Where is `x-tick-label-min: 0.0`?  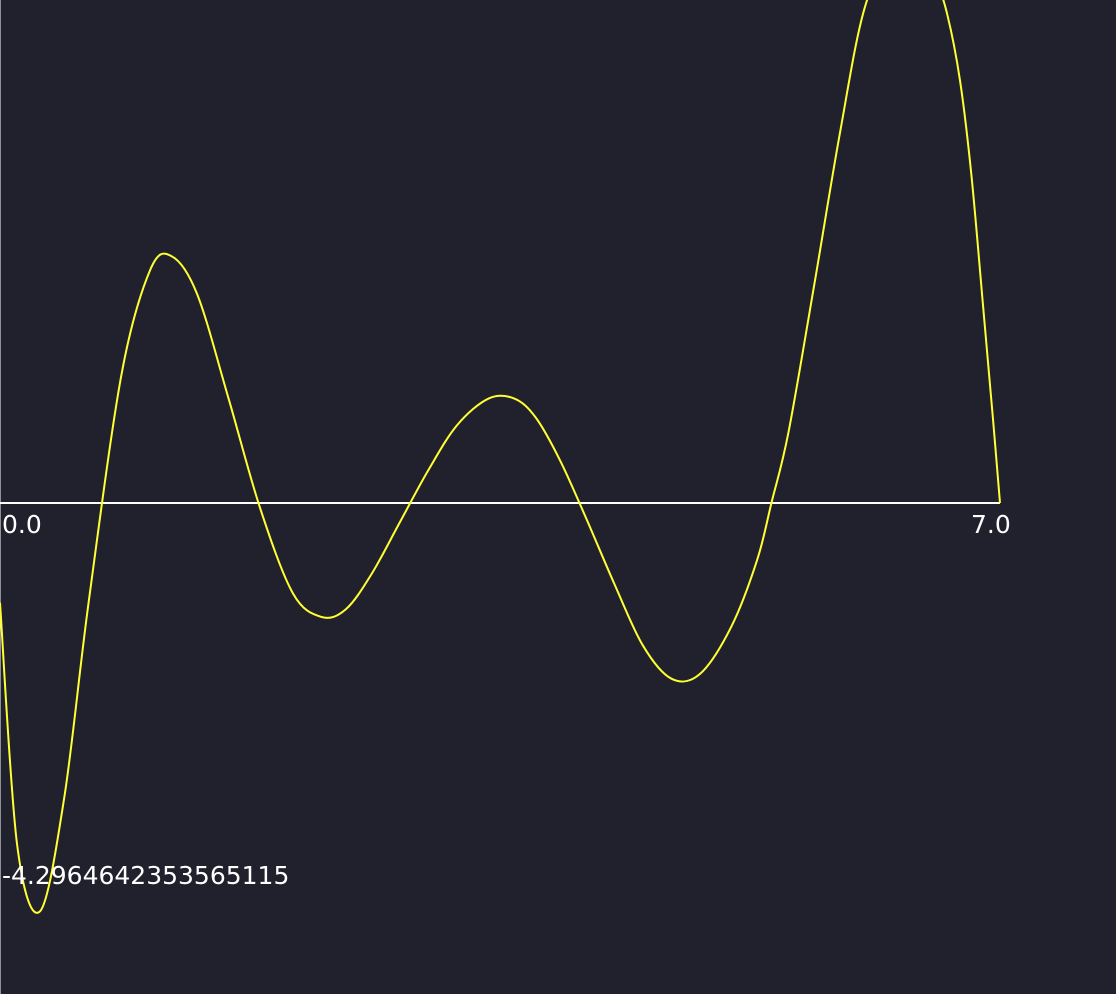
x-tick-label-min: 0.0 is located at coordinates (22, 524).